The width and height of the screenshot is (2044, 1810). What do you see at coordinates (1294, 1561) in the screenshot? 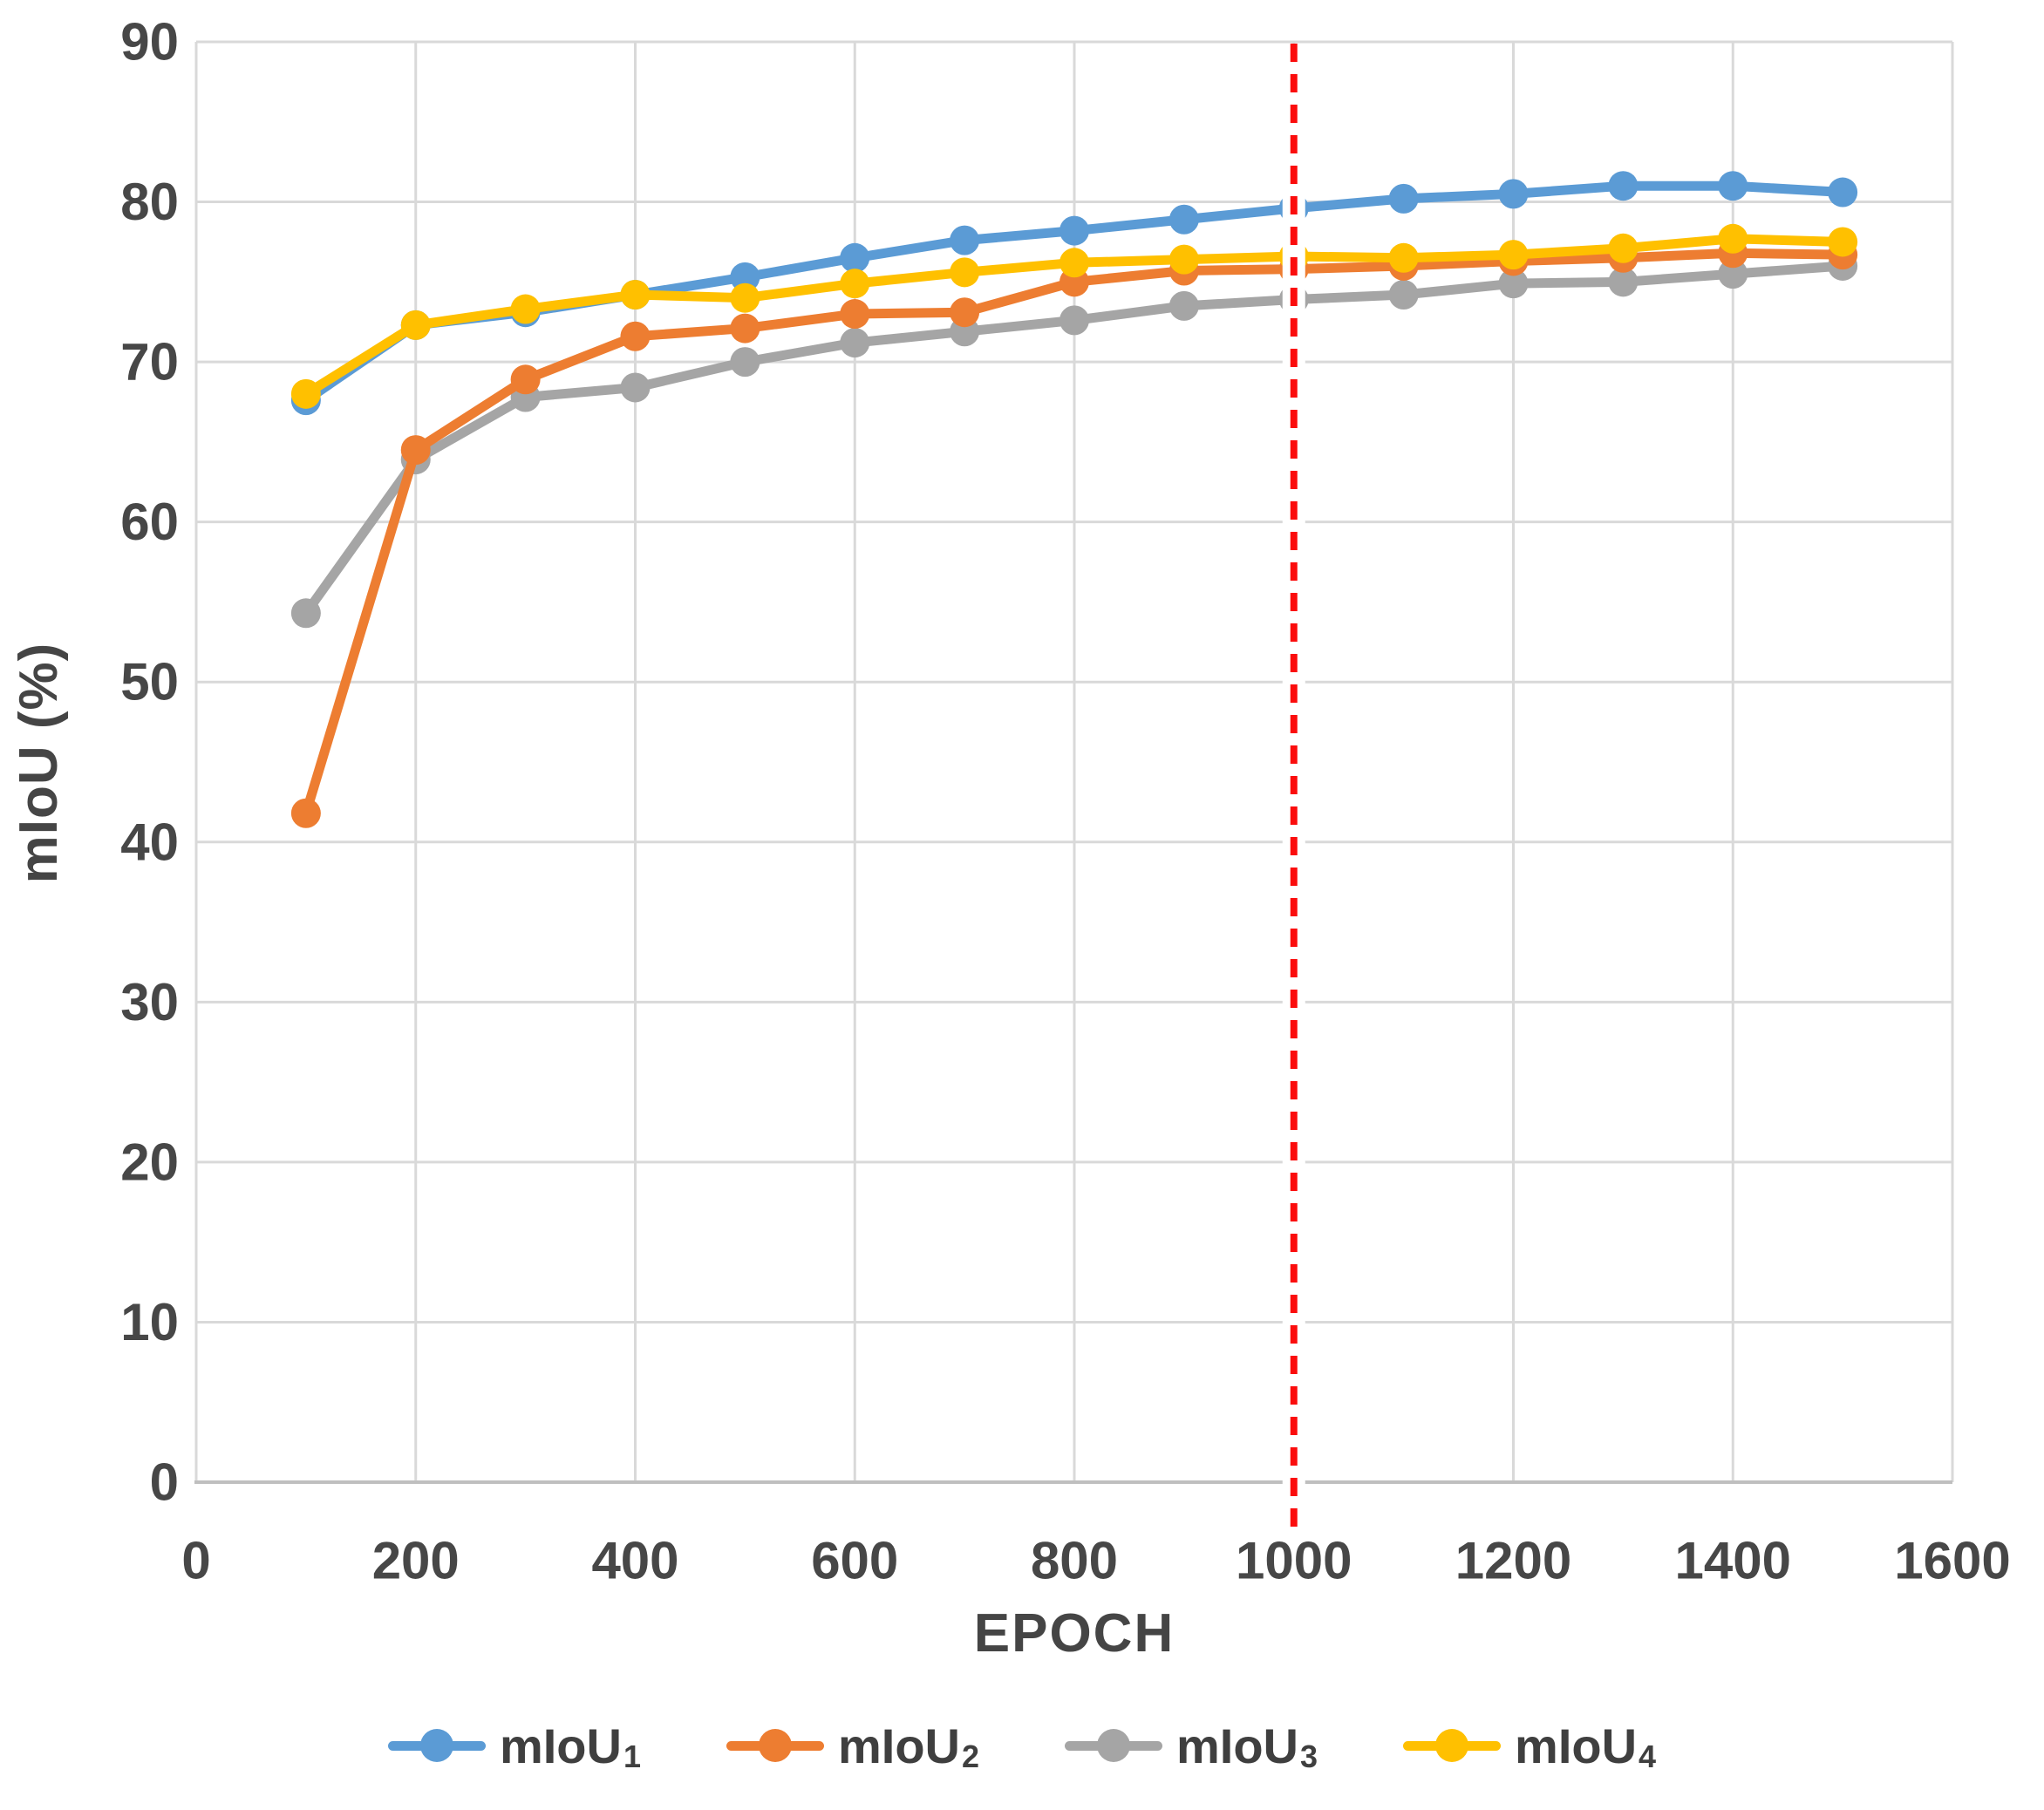
I see `x-tick-label-1000: 1000` at bounding box center [1294, 1561].